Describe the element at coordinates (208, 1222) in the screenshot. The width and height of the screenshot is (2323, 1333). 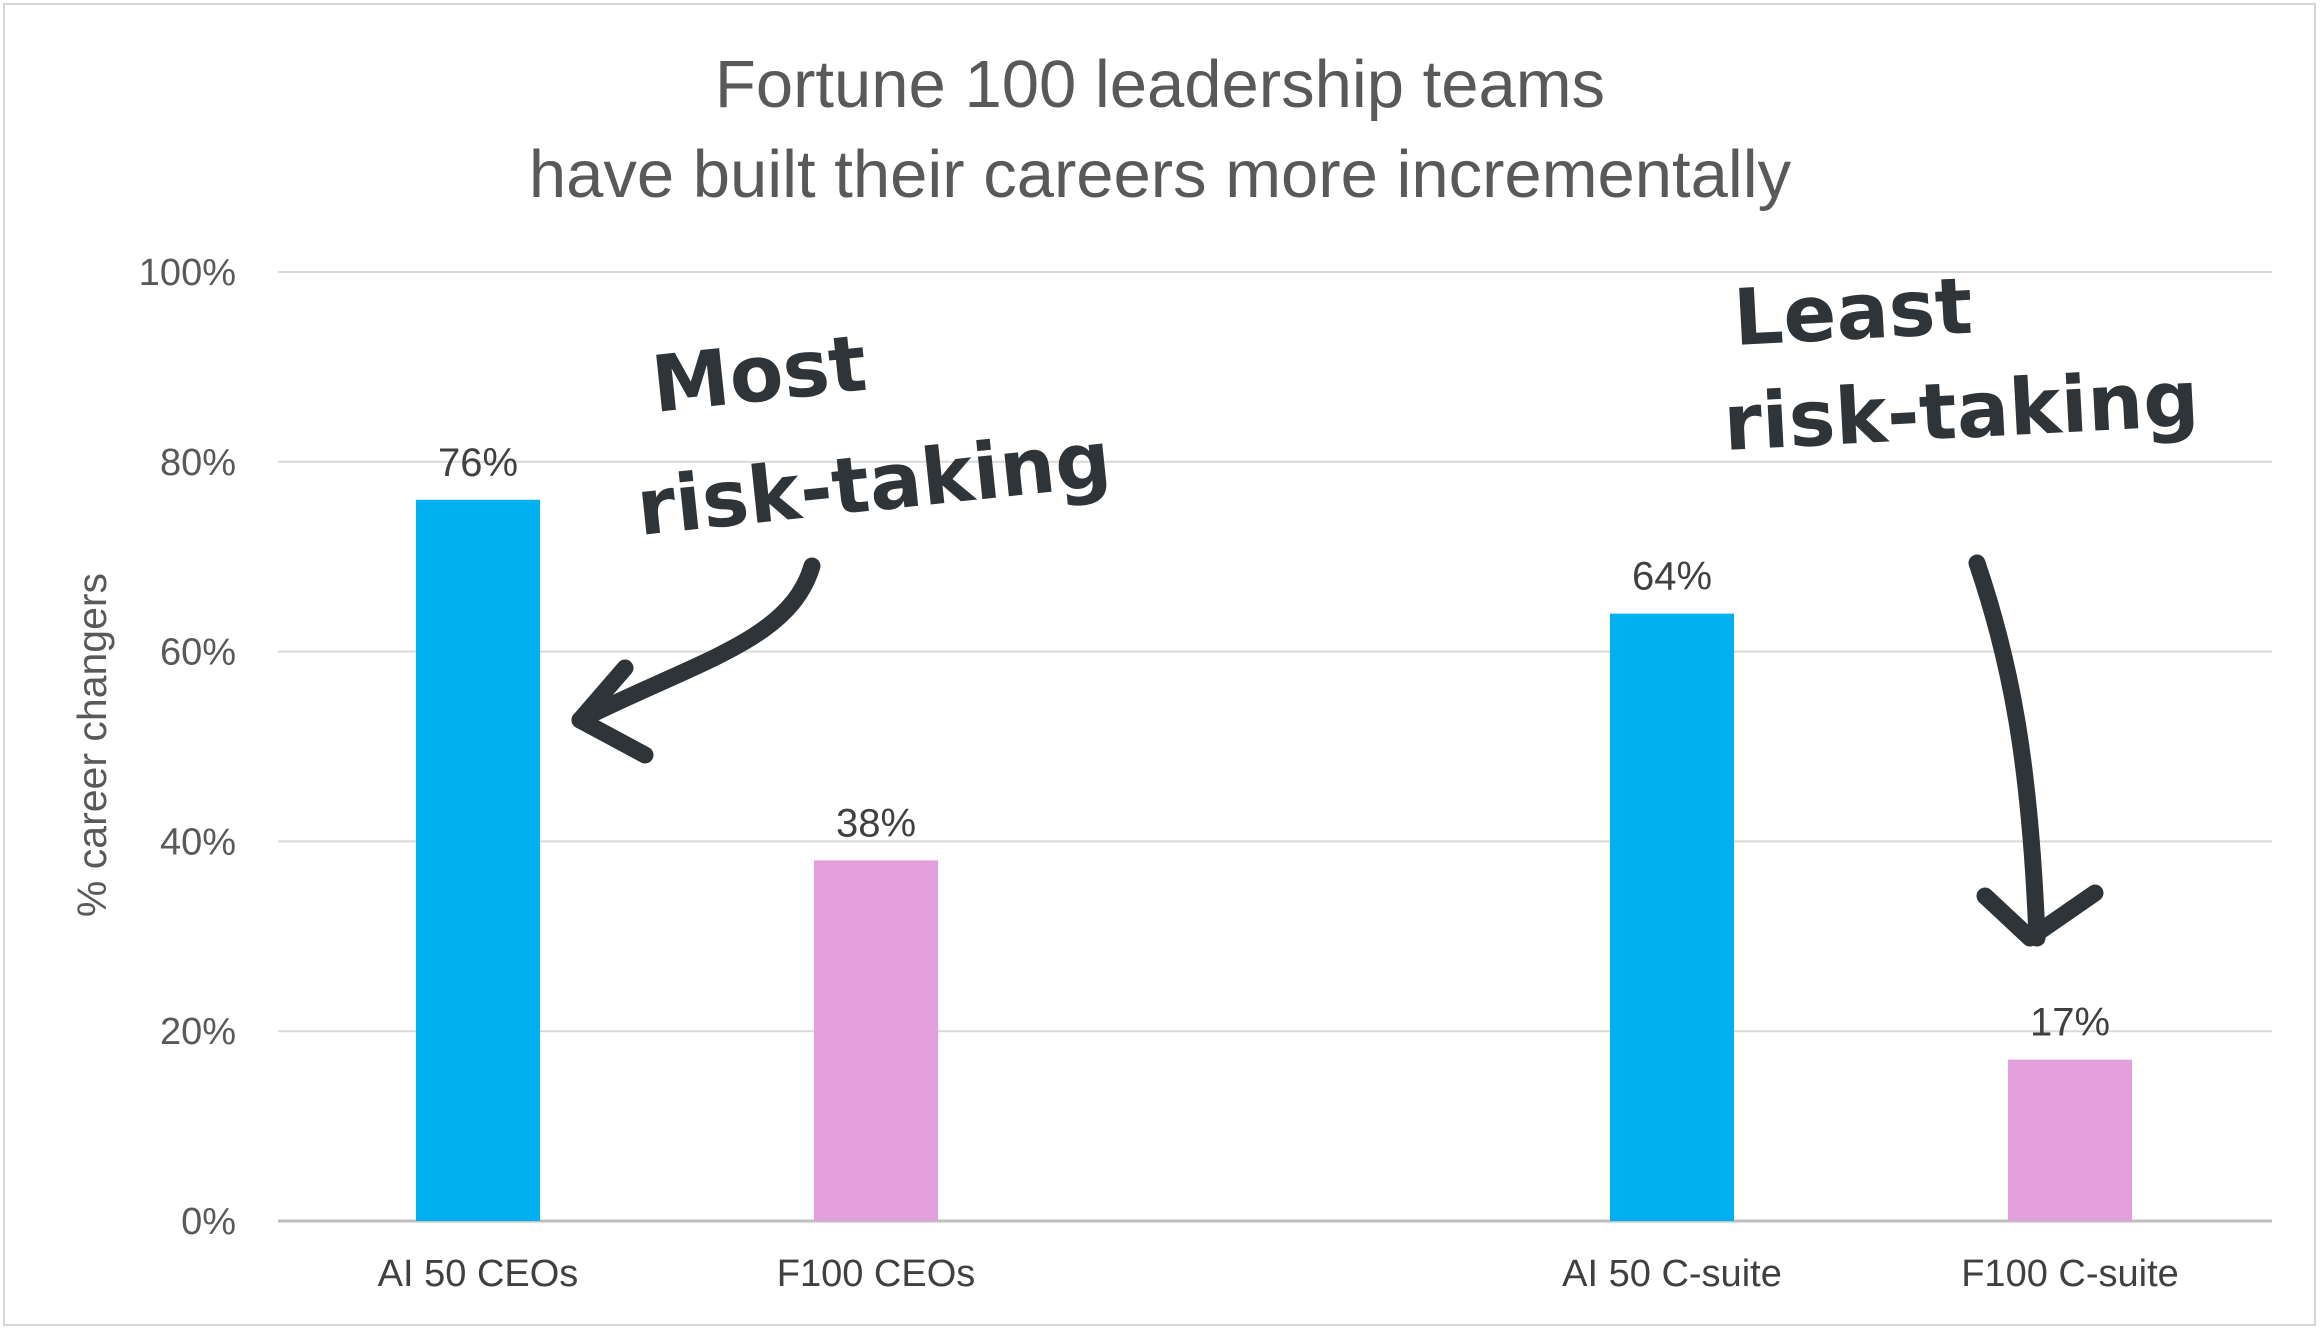
I see `y-tick-label: 0%` at that location.